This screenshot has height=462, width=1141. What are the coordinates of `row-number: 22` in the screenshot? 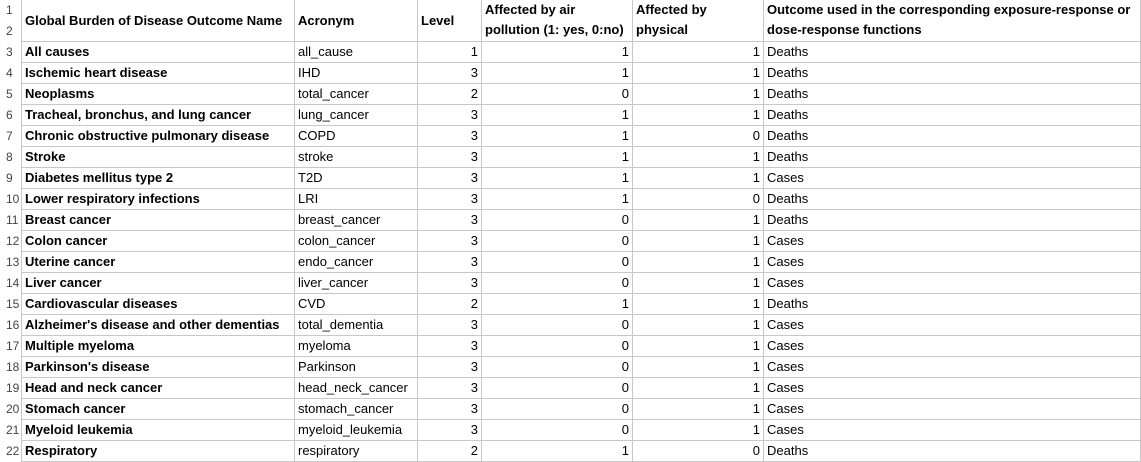 It's located at (11, 451).